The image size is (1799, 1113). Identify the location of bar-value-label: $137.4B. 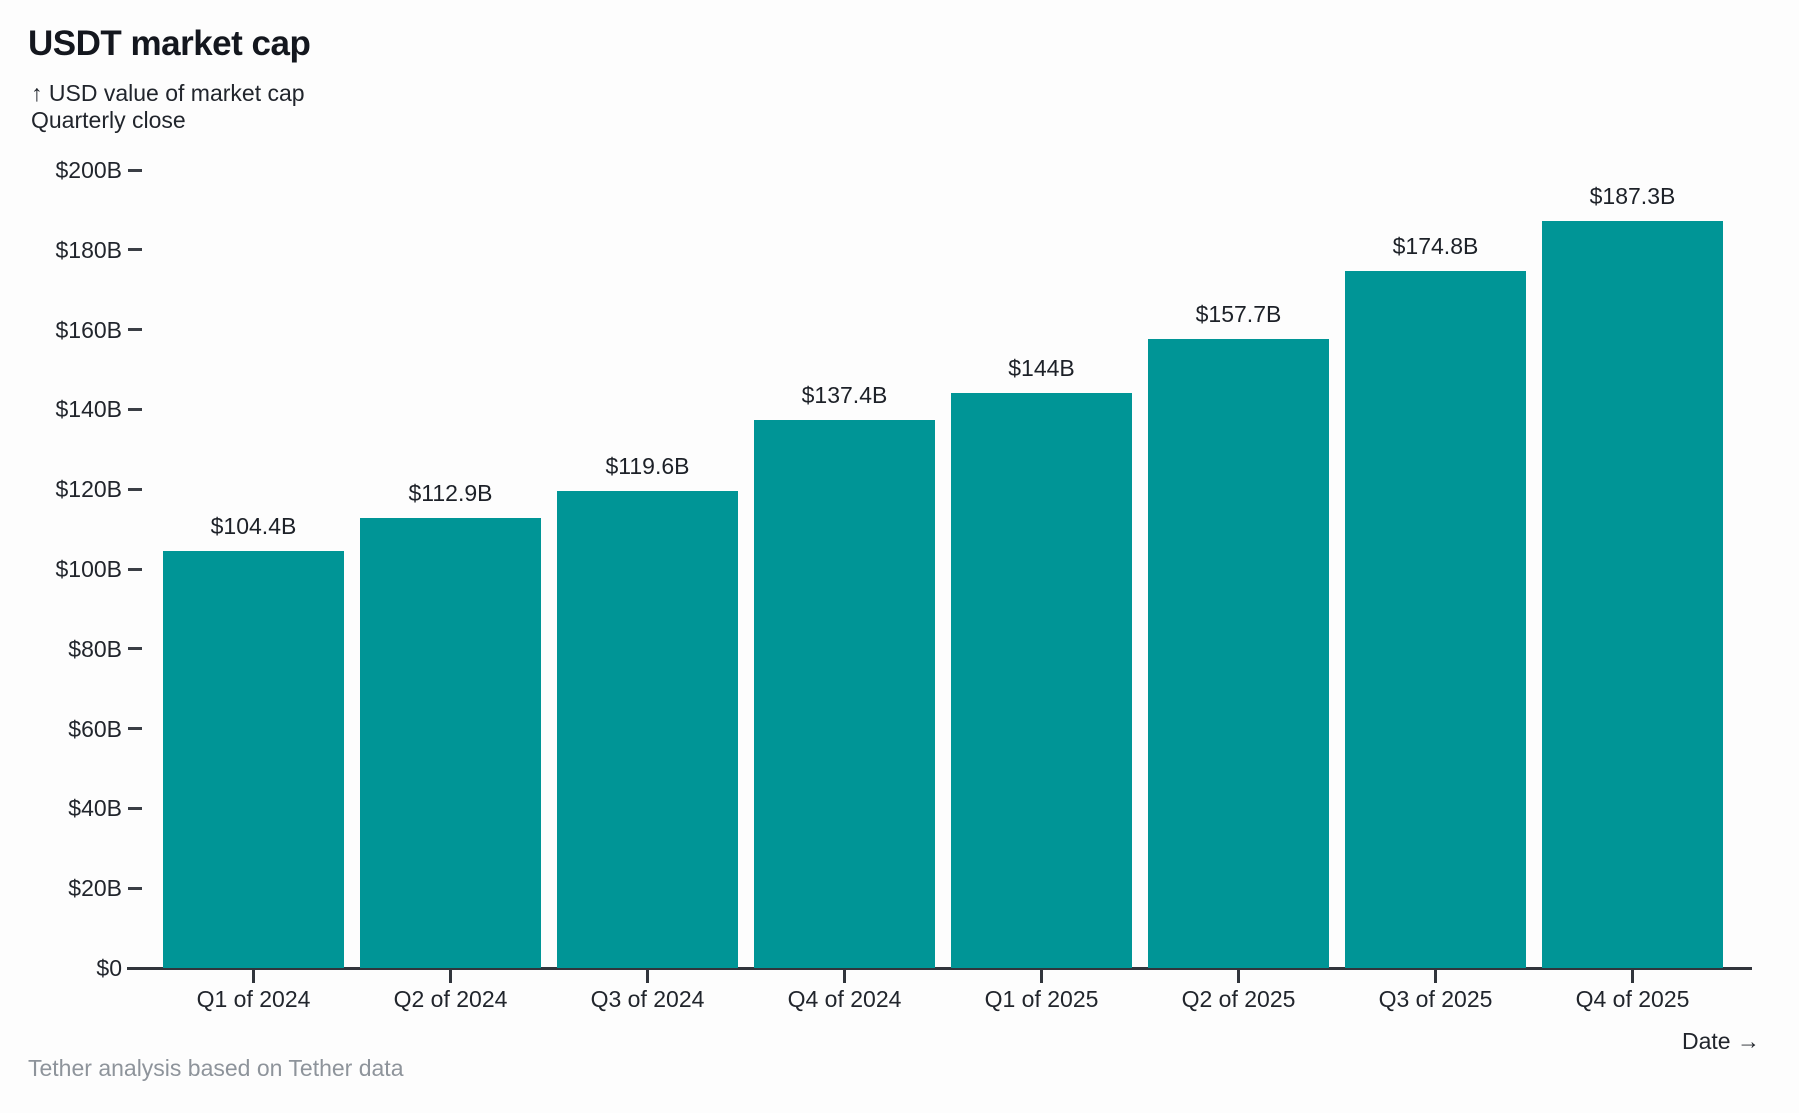
(844, 395).